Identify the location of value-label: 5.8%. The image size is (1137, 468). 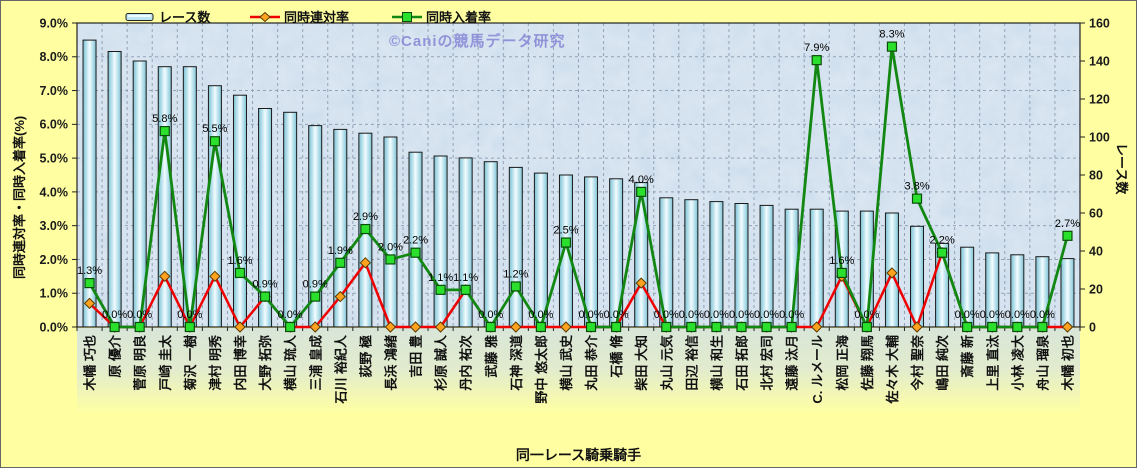
(164, 119).